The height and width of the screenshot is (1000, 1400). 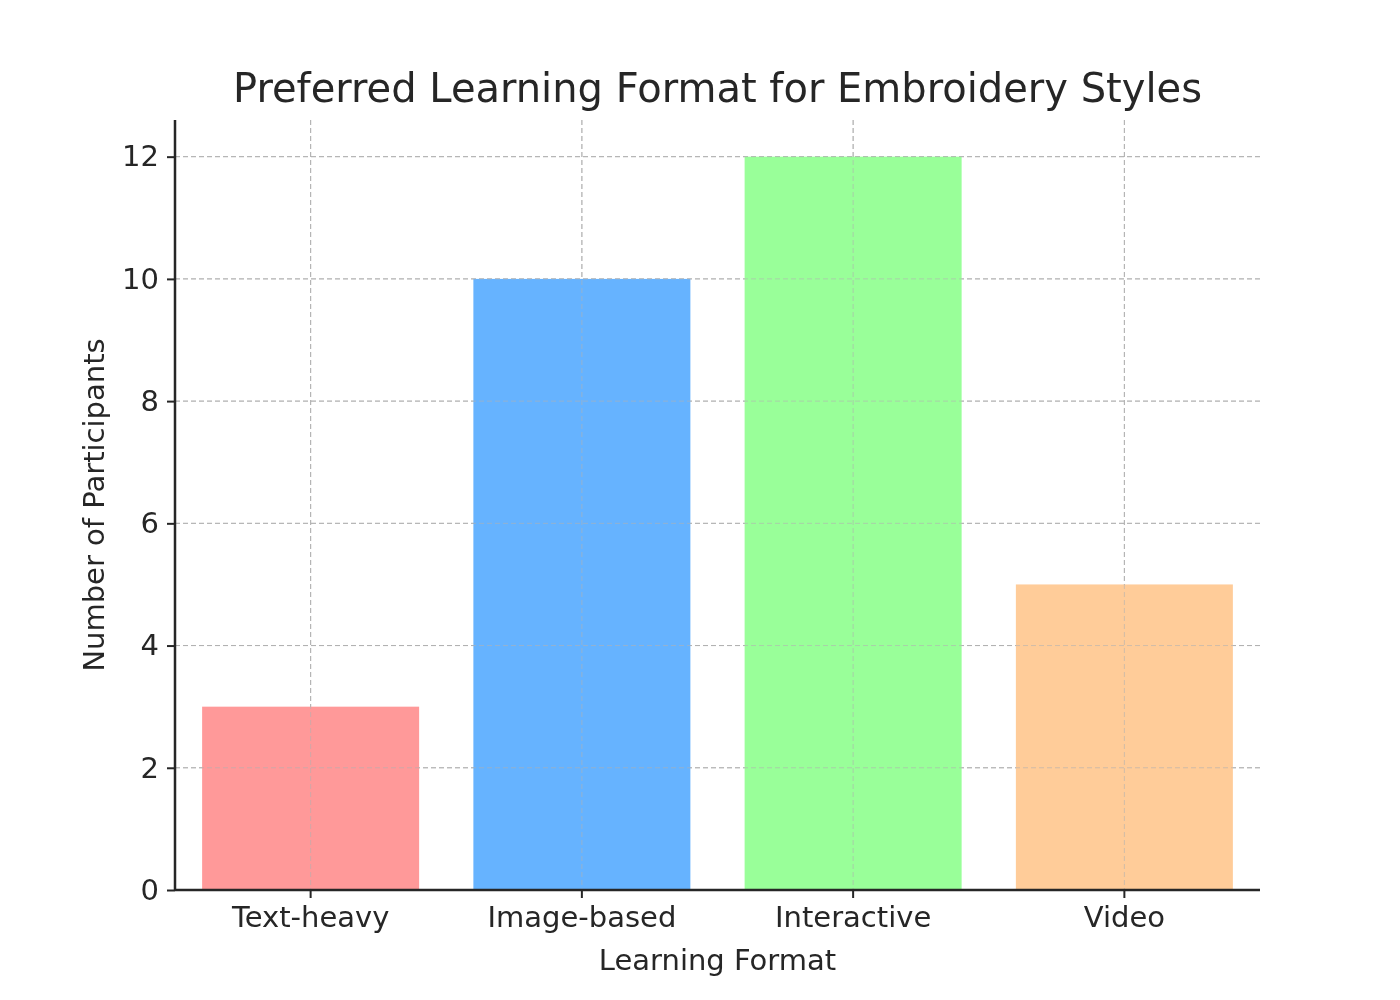 I want to click on x-tick-label: Interactive, so click(x=853, y=916).